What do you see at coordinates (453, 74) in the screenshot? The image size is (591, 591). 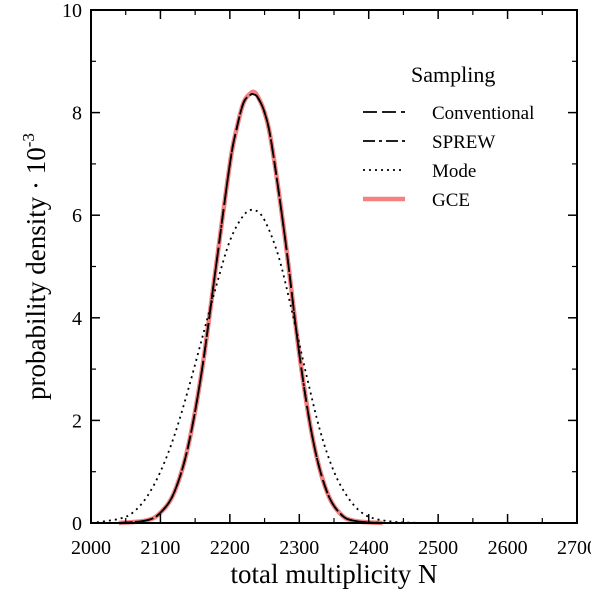 I see `legend-title: Sampling` at bounding box center [453, 74].